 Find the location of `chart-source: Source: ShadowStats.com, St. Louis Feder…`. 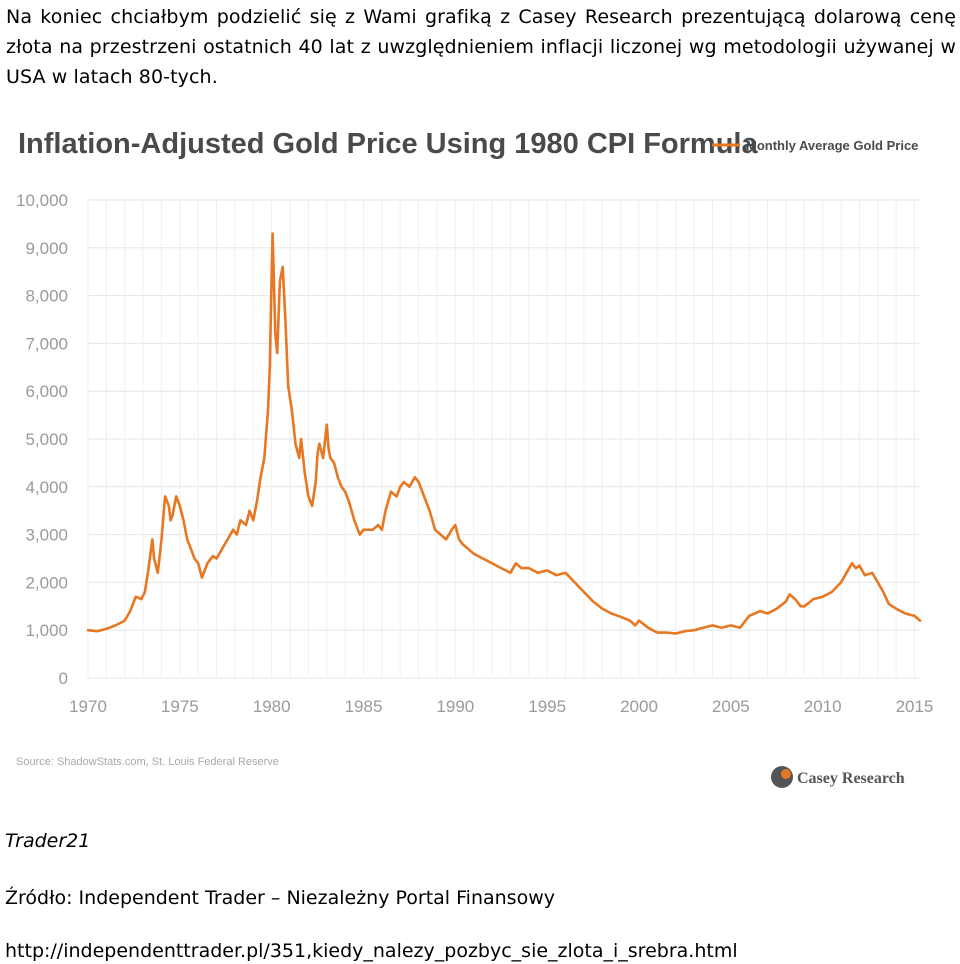

chart-source: Source: ShadowStats.com, St. Louis Feder… is located at coordinates (147, 762).